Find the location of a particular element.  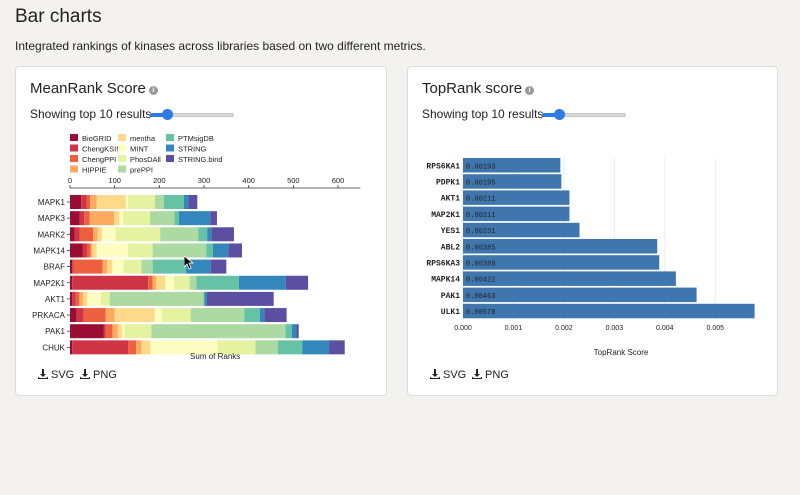

y-tick-label: CHUK is located at coordinates (53, 347).